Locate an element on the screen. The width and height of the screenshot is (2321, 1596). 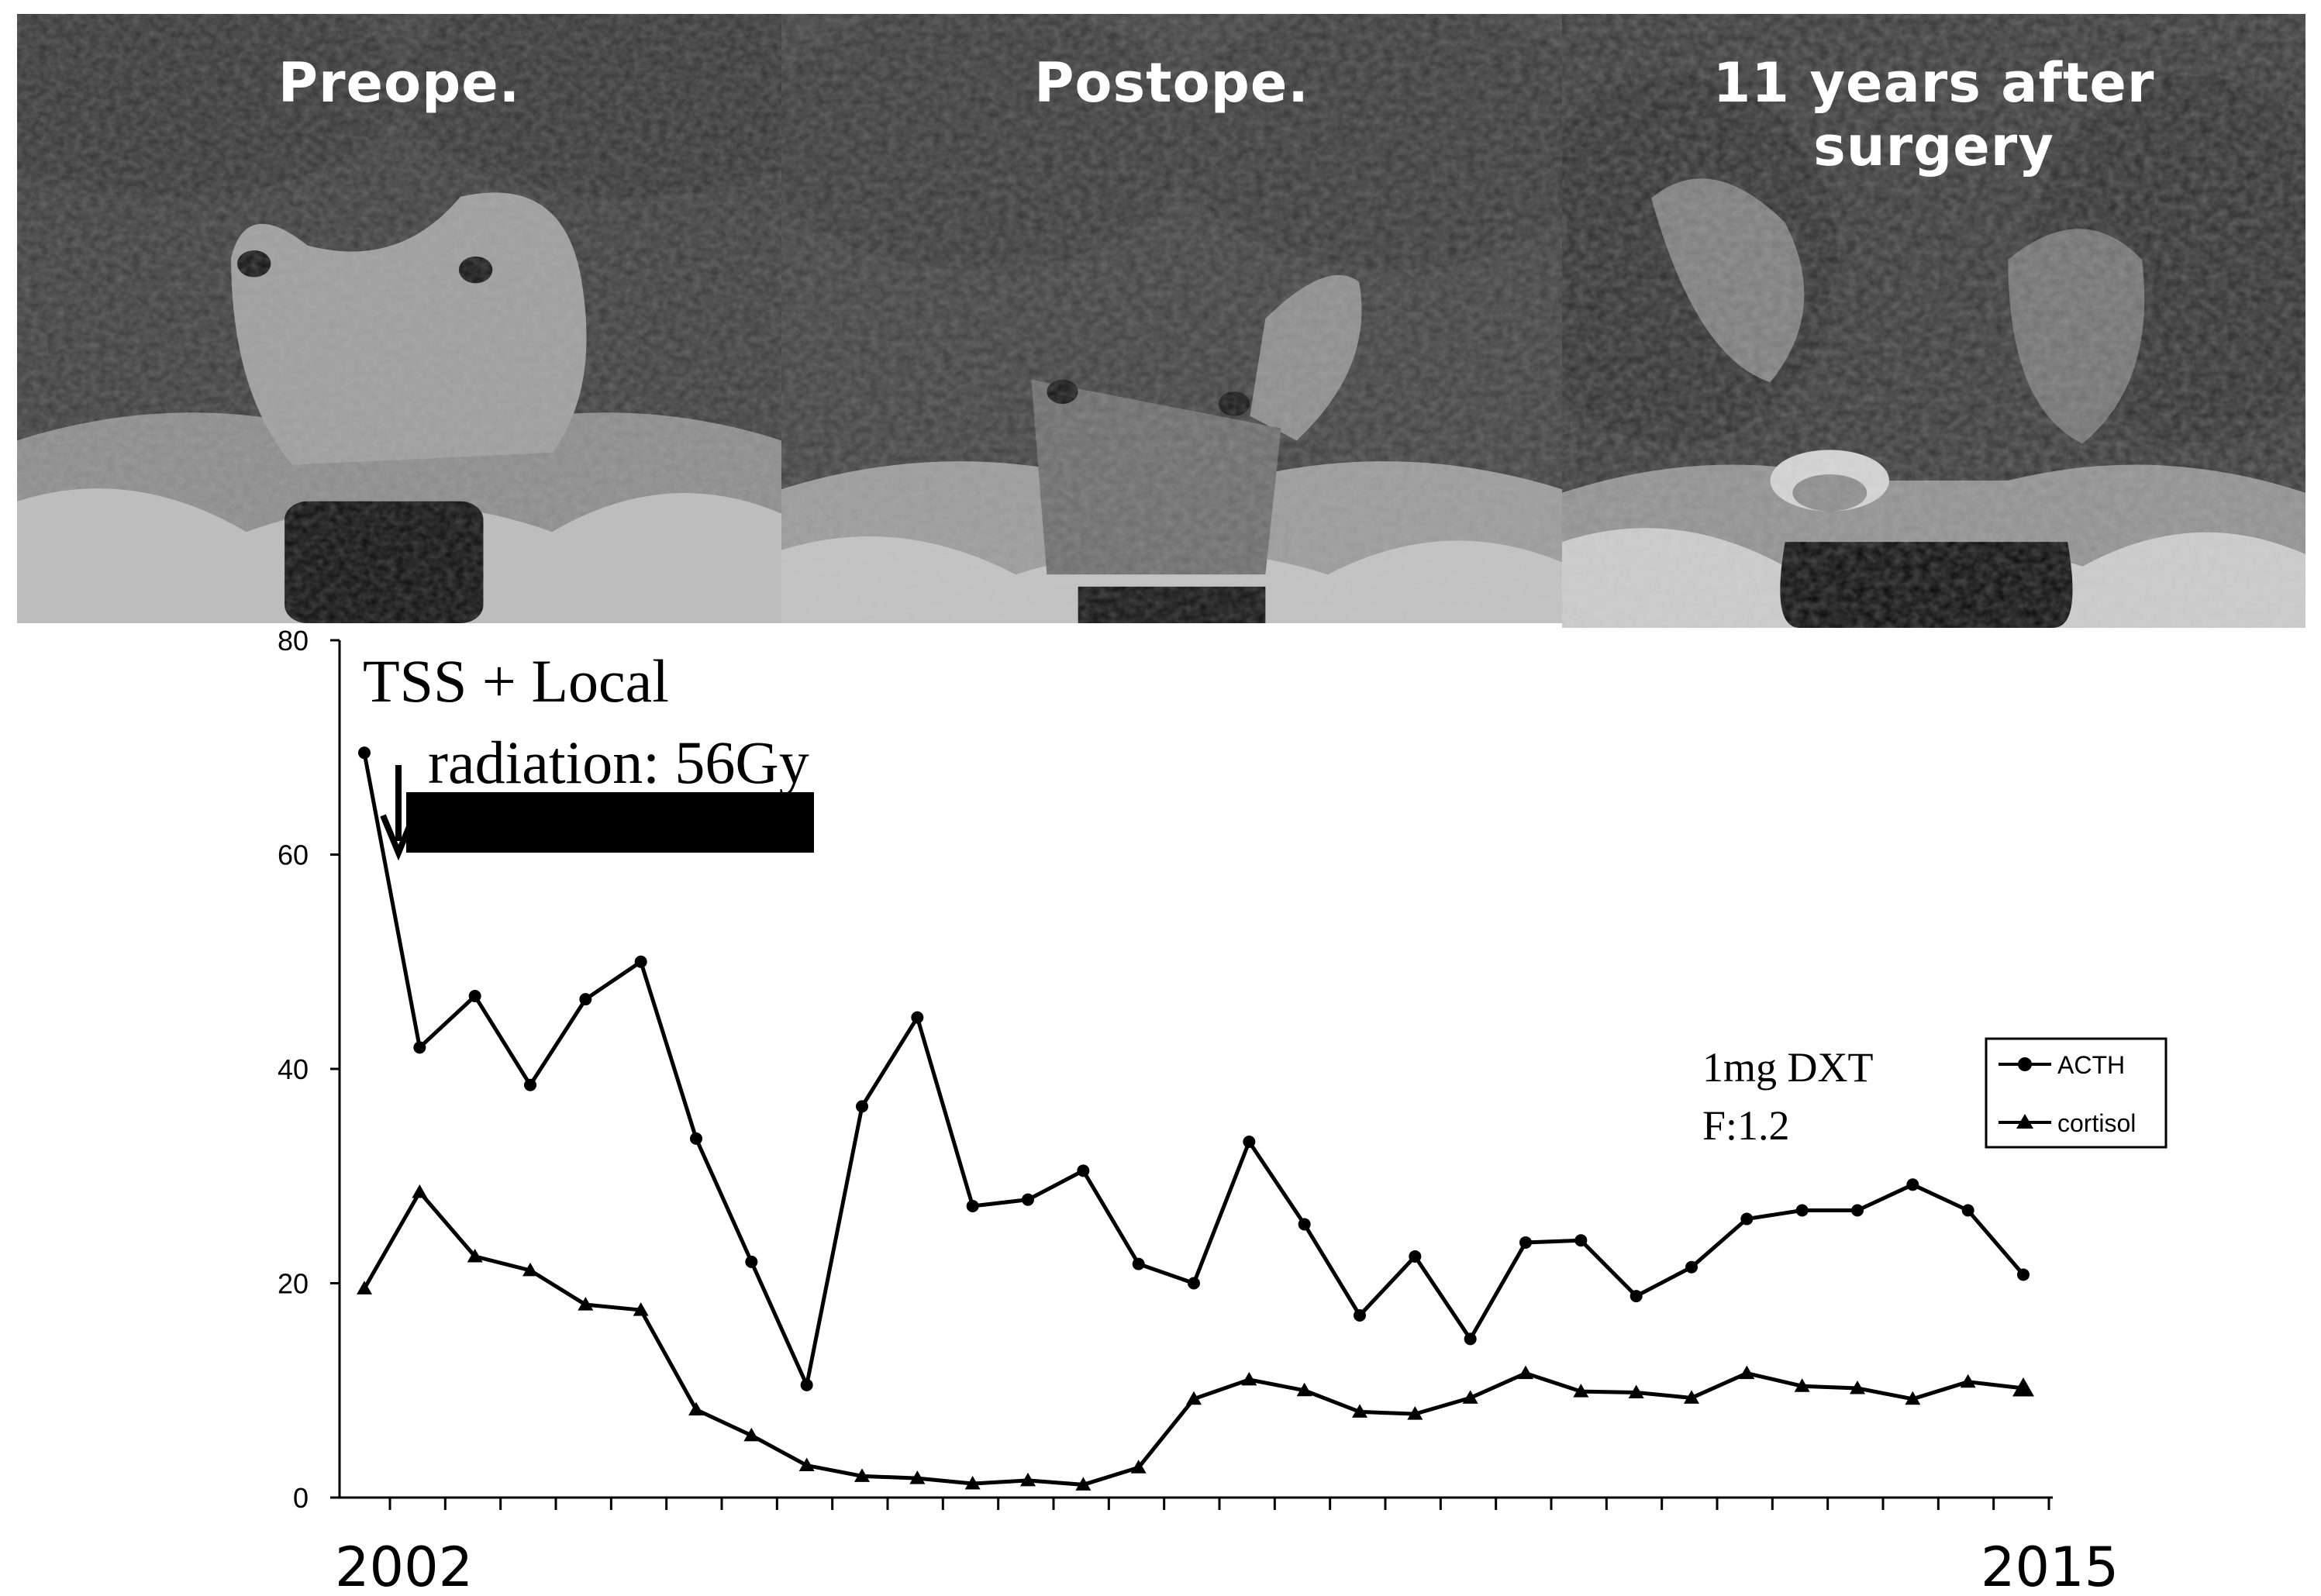
panel-label-preop: Preope. is located at coordinates (399, 83).